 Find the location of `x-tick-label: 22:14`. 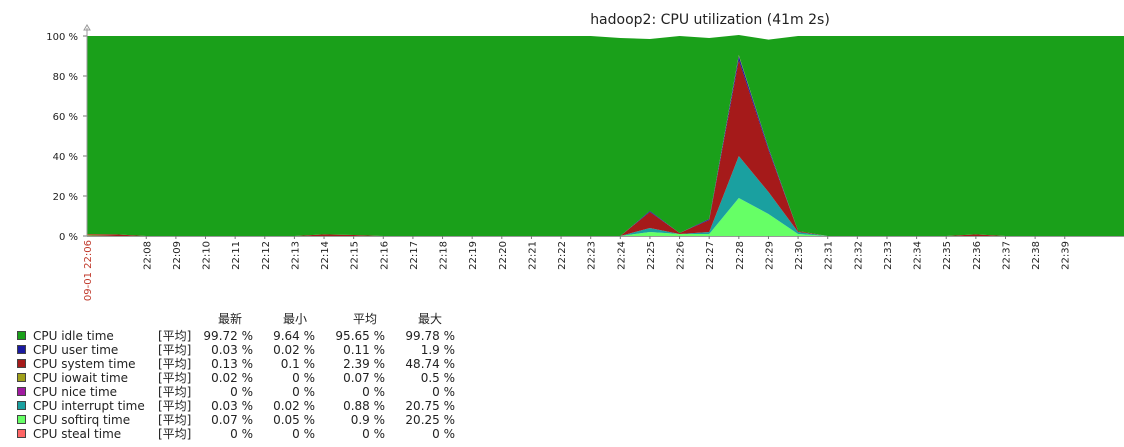

x-tick-label: 22:14 is located at coordinates (325, 255).